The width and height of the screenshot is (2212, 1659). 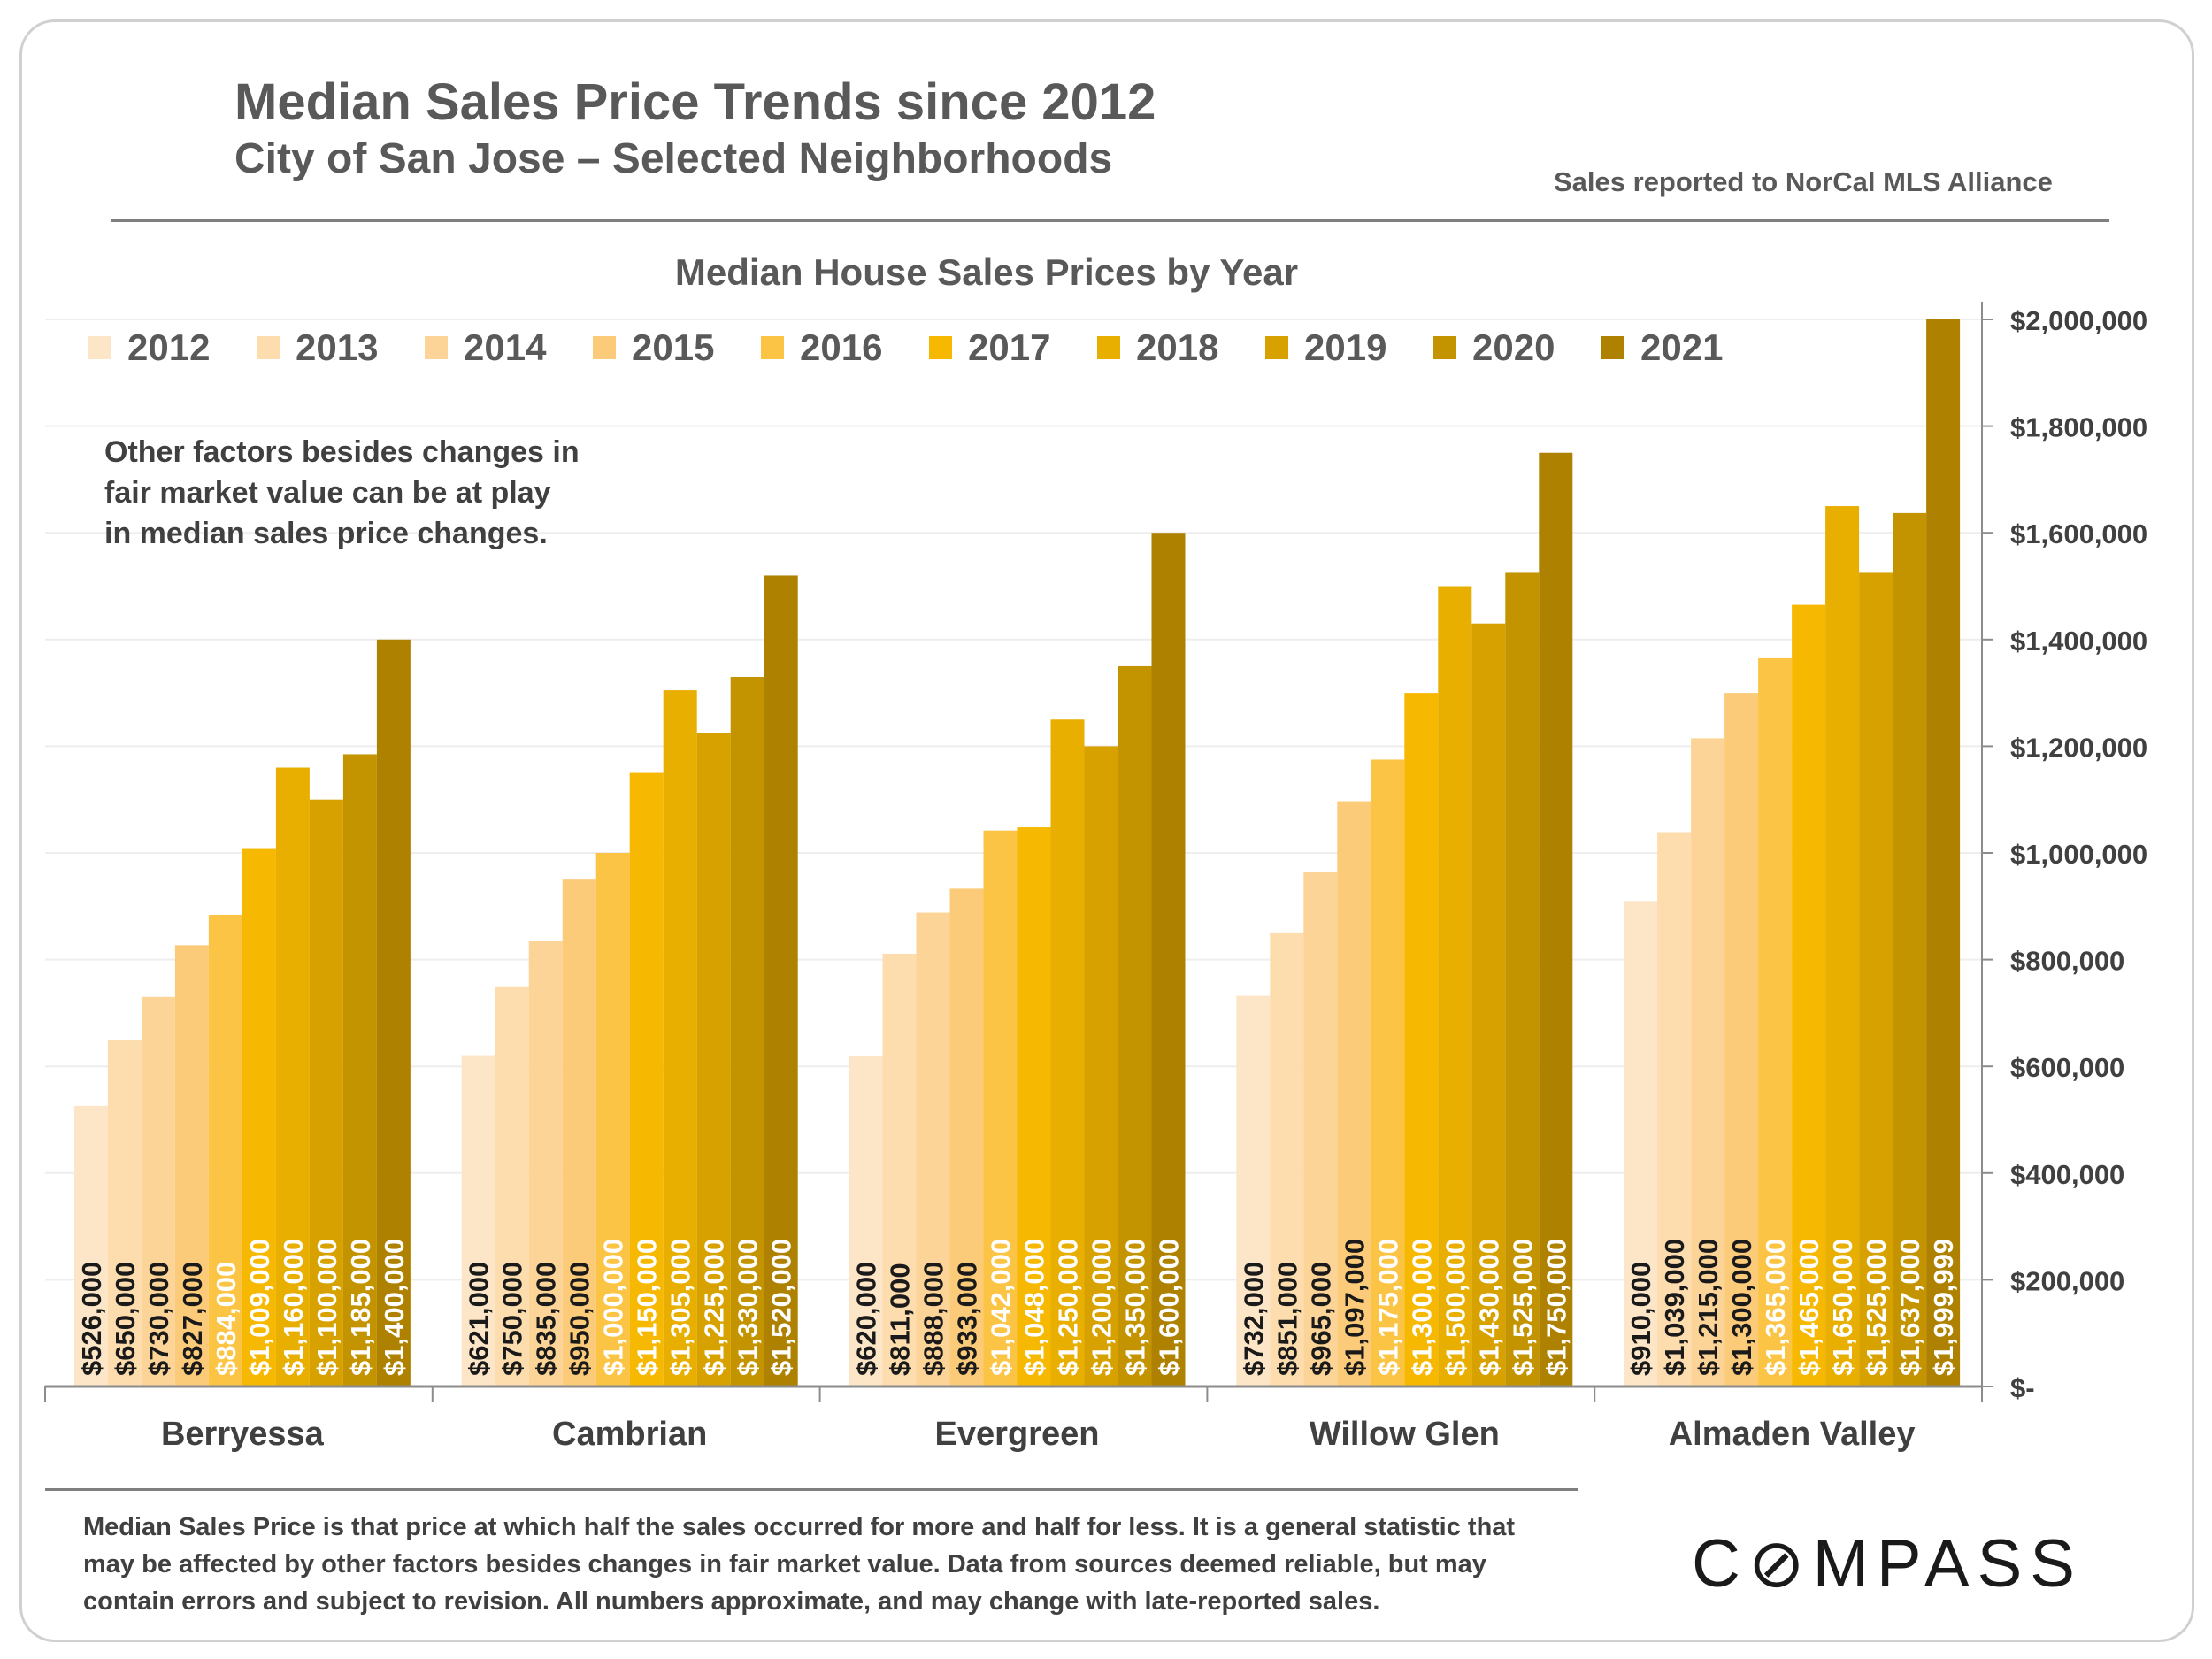 What do you see at coordinates (1405, 1435) in the screenshot?
I see `category-label: Willow Glen` at bounding box center [1405, 1435].